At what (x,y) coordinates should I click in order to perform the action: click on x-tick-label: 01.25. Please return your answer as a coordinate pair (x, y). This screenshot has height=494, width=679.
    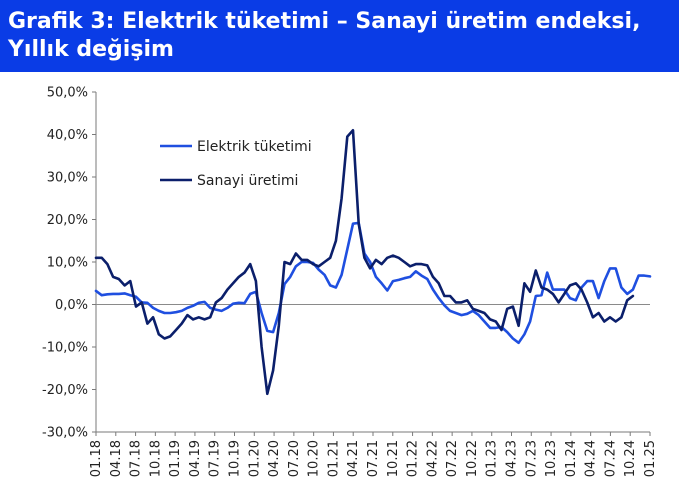
    Looking at the image, I should click on (650, 458).